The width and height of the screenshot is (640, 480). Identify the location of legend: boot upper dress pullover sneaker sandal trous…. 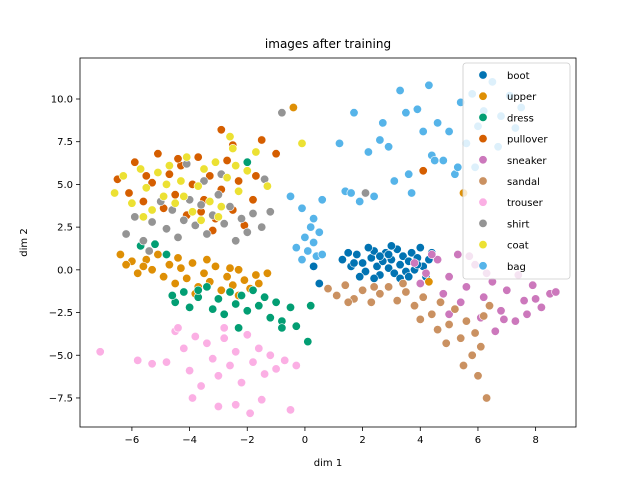
(516, 171).